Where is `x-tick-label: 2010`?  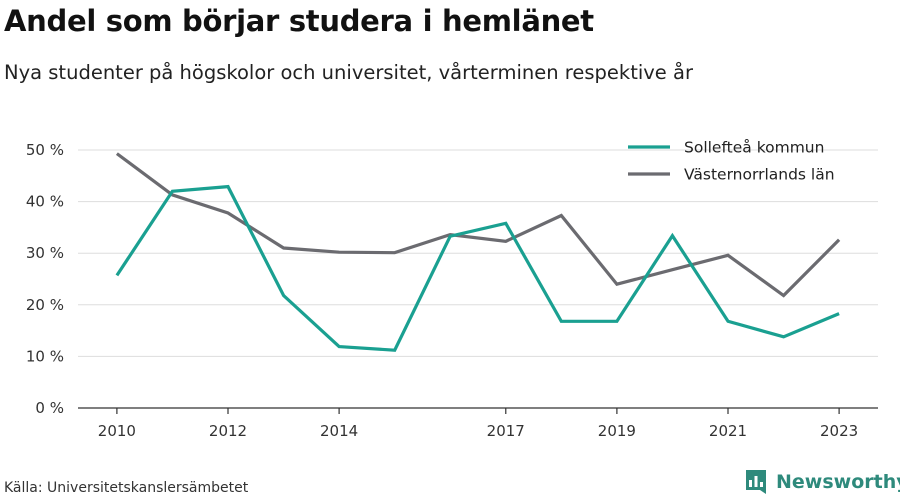 x-tick-label: 2010 is located at coordinates (117, 431).